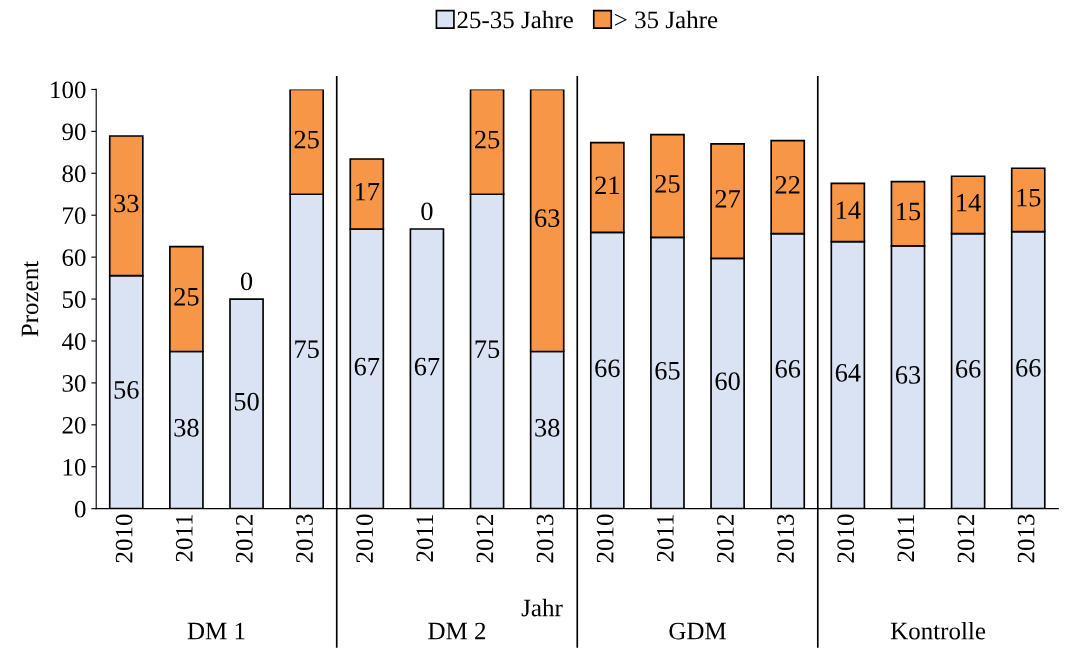 The height and width of the screenshot is (648, 1069). I want to click on y-tick-label: 70, so click(74, 216).